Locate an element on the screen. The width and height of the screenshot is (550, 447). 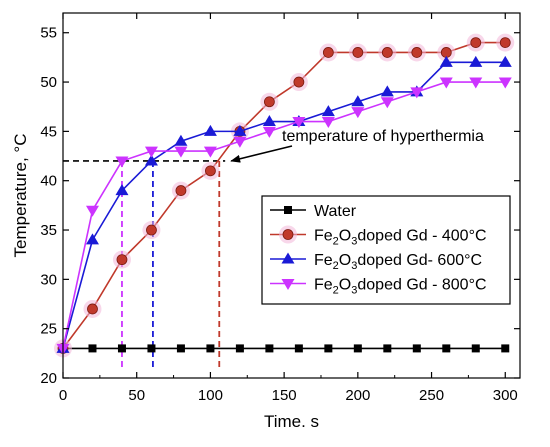
x-axis-label: Time. s is located at coordinates (291, 421).